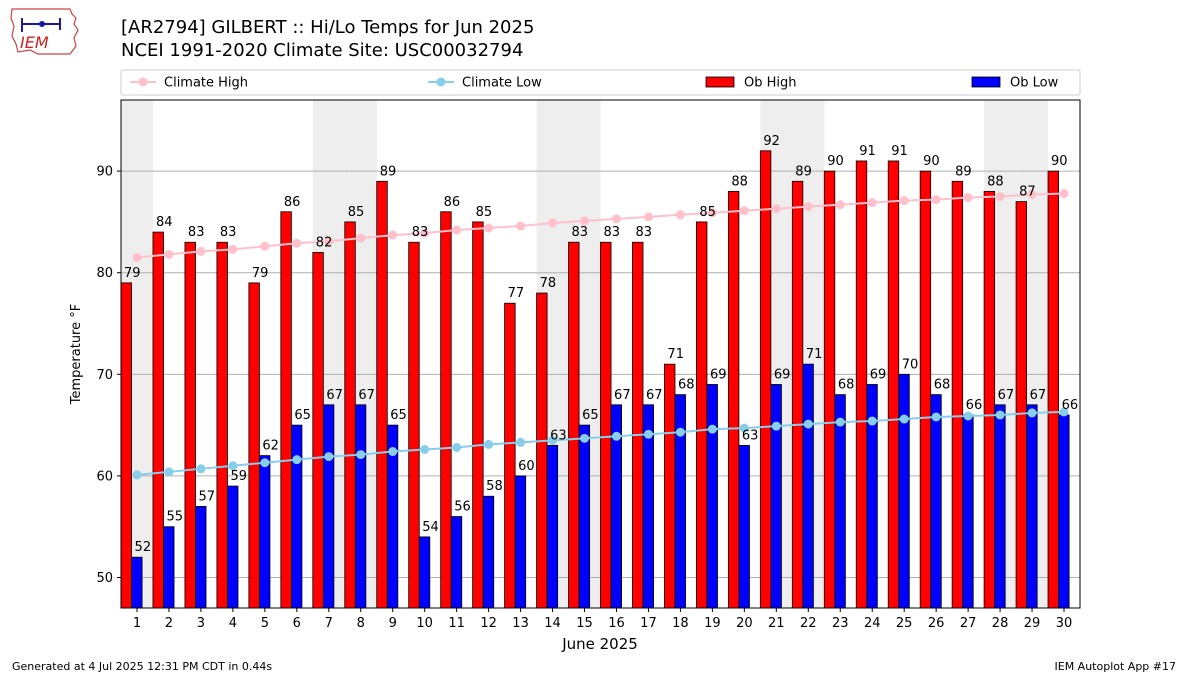 Image resolution: width=1200 pixels, height=675 pixels. I want to click on y-tick-label: 50, so click(104, 578).